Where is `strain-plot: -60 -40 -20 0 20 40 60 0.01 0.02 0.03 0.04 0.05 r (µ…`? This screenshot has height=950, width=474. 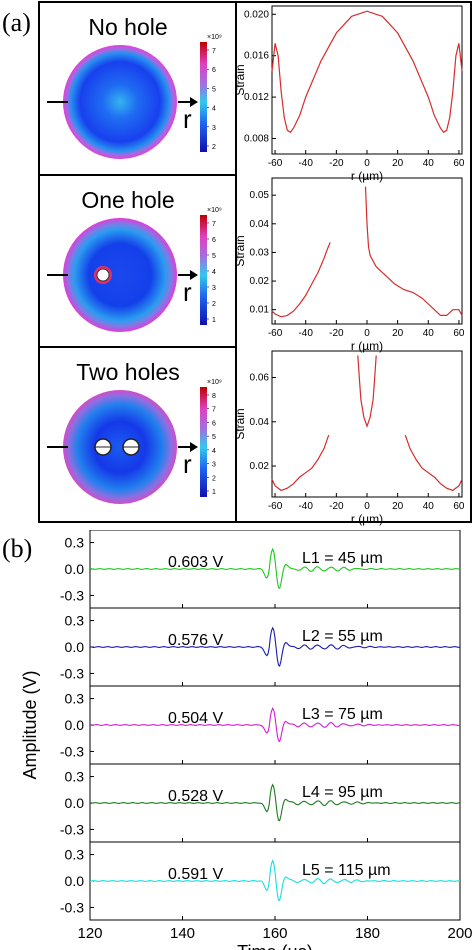
strain-plot: -60 -40 -20 0 20 40 60 0.01 0.02 0.03 0.04 0.05 r (µ… is located at coordinates (349, 265).